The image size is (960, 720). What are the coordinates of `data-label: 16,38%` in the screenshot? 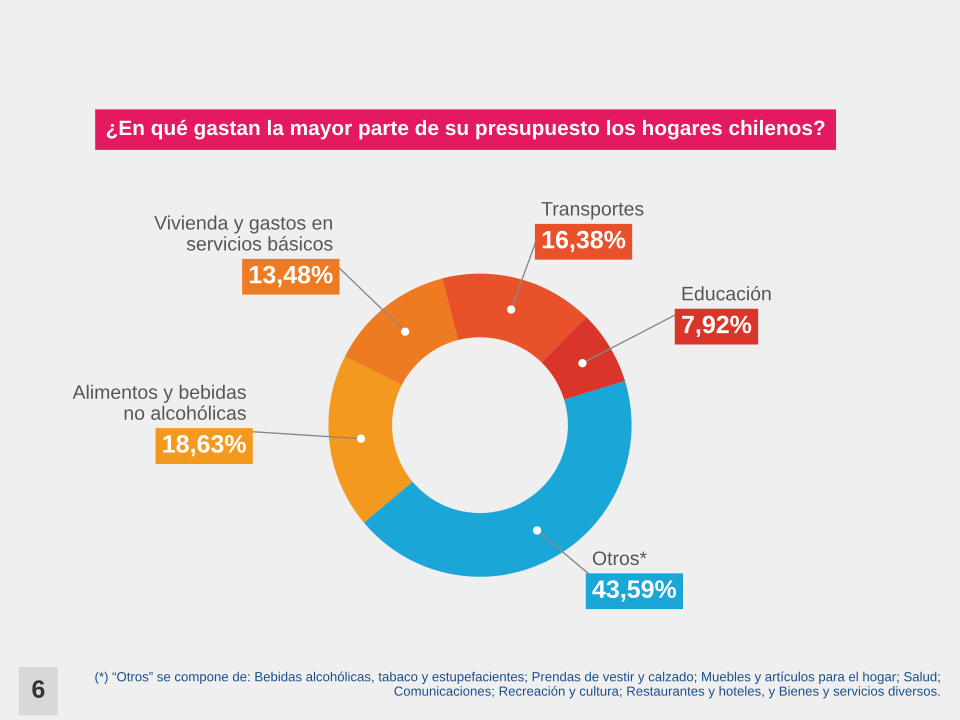 It's located at (584, 241).